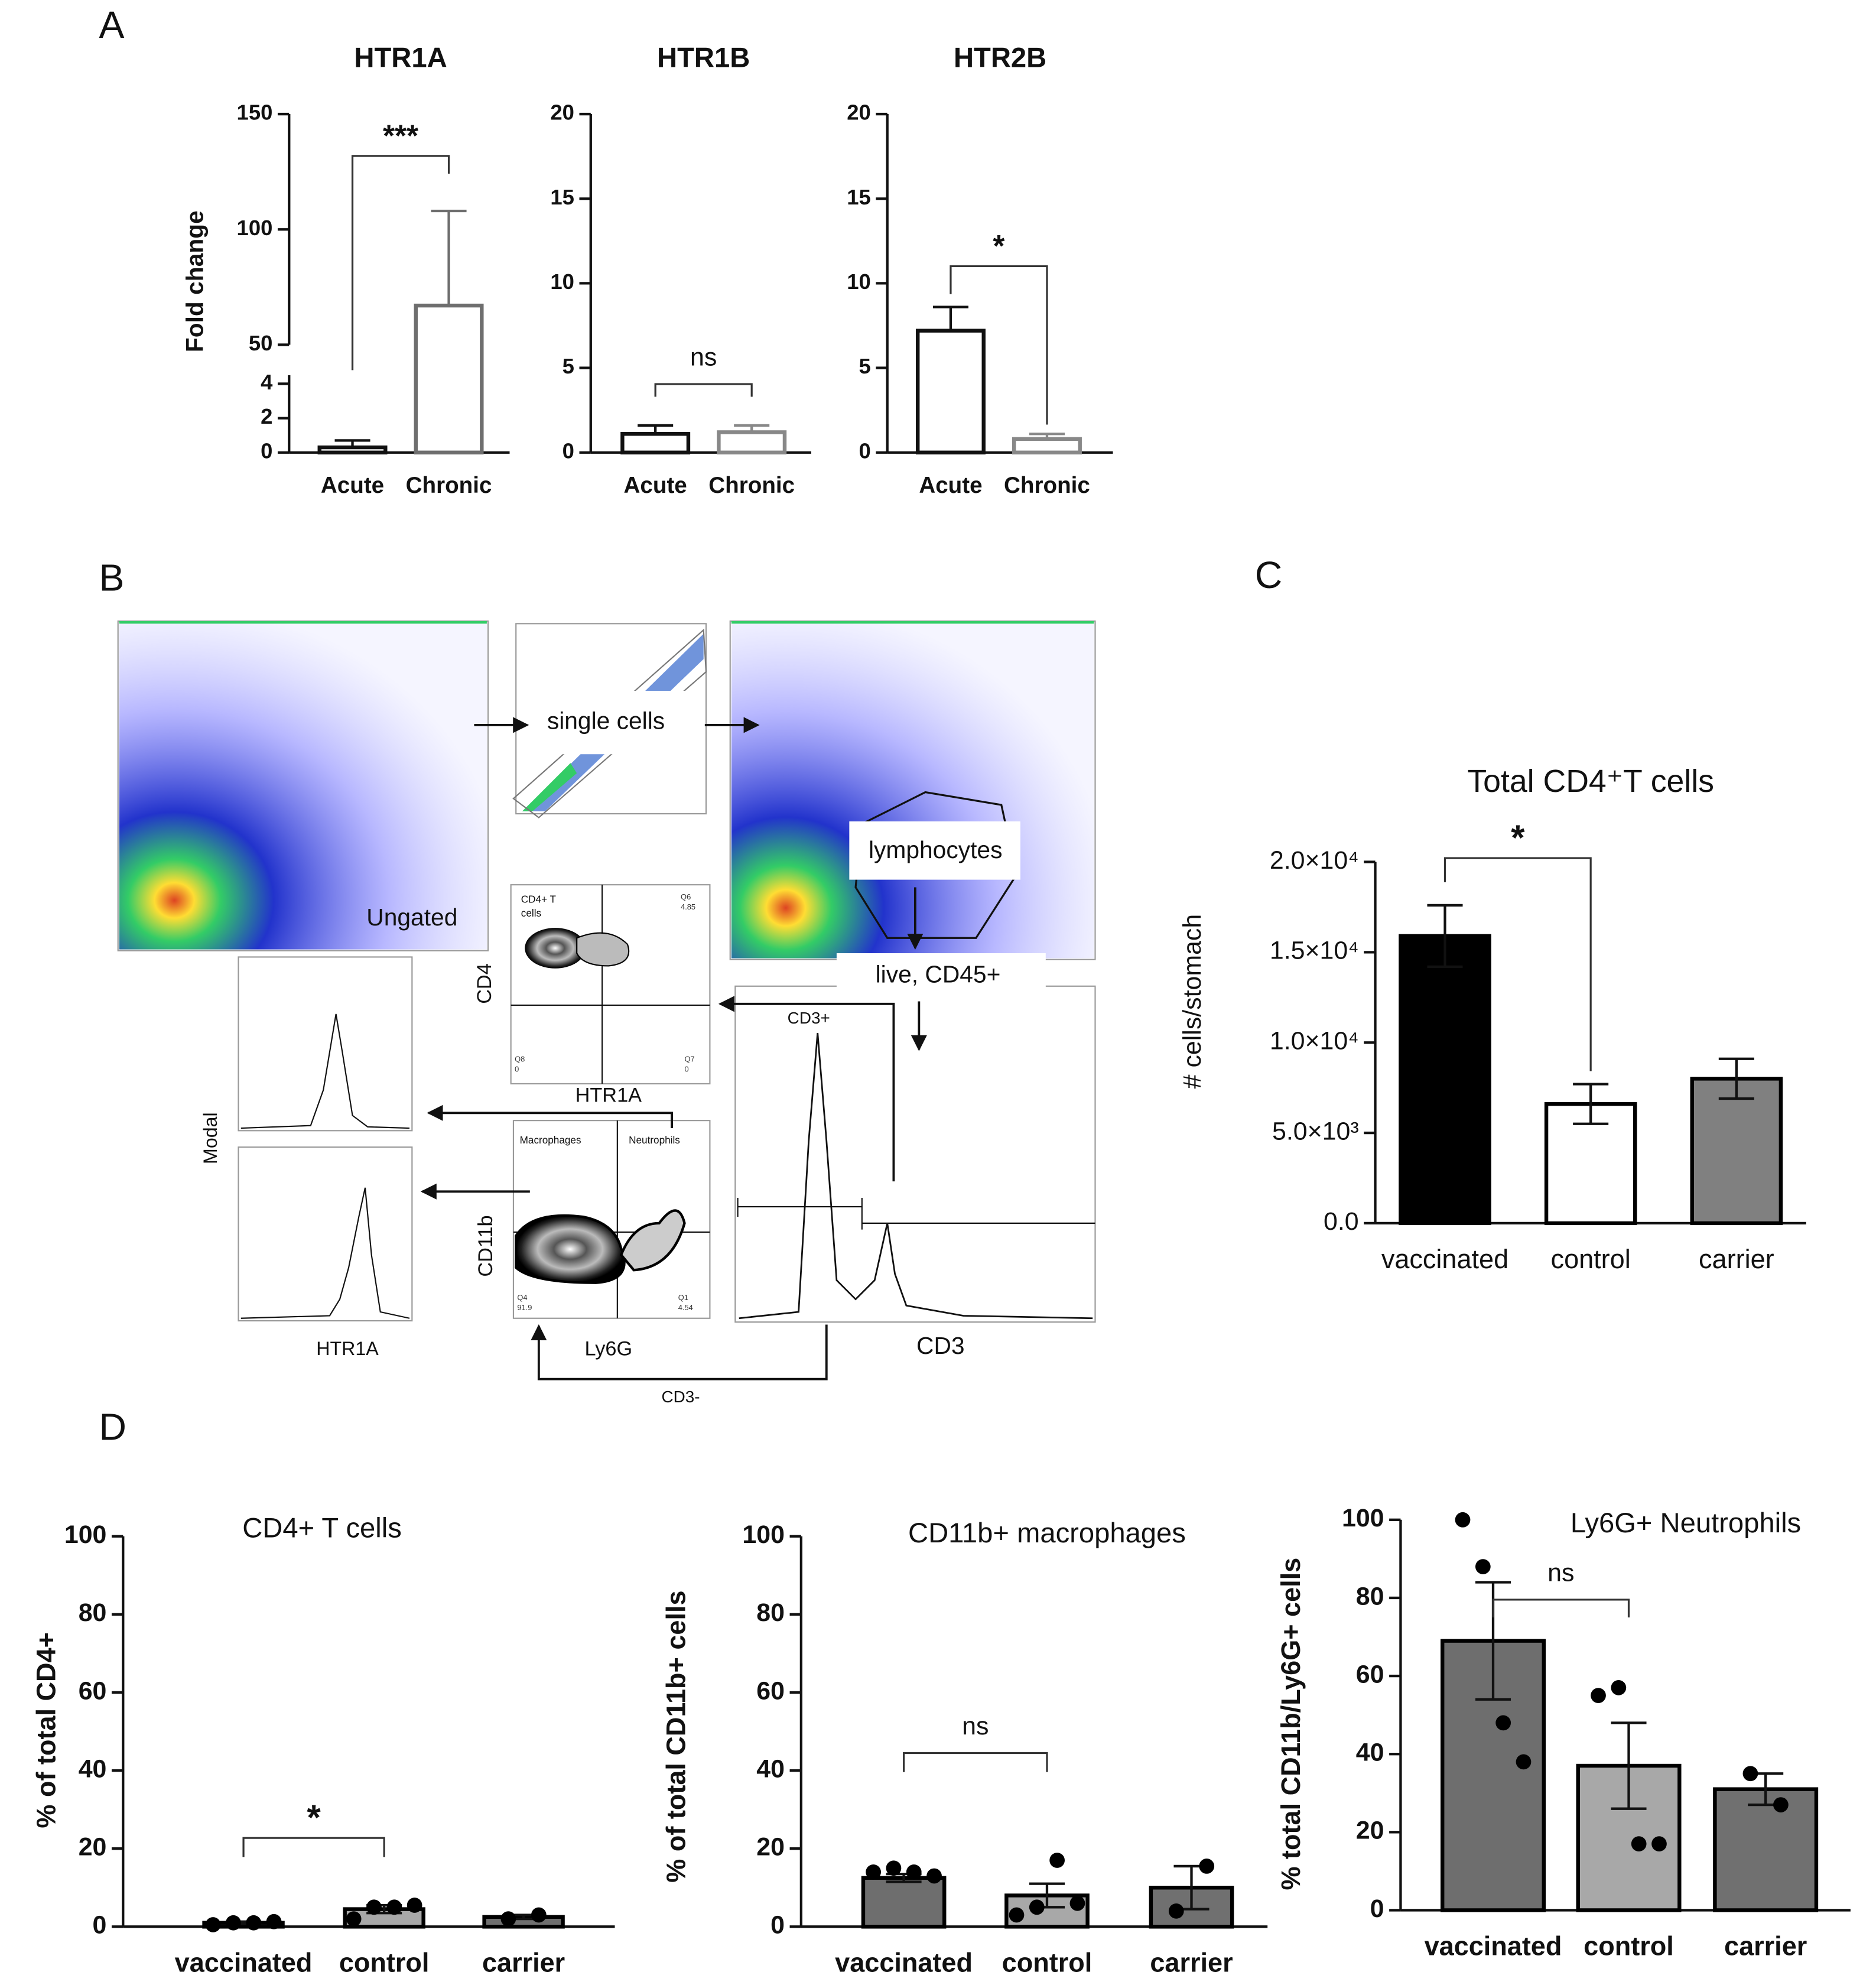  I want to click on y-axis-label: % of total CD4+, so click(46, 1730).